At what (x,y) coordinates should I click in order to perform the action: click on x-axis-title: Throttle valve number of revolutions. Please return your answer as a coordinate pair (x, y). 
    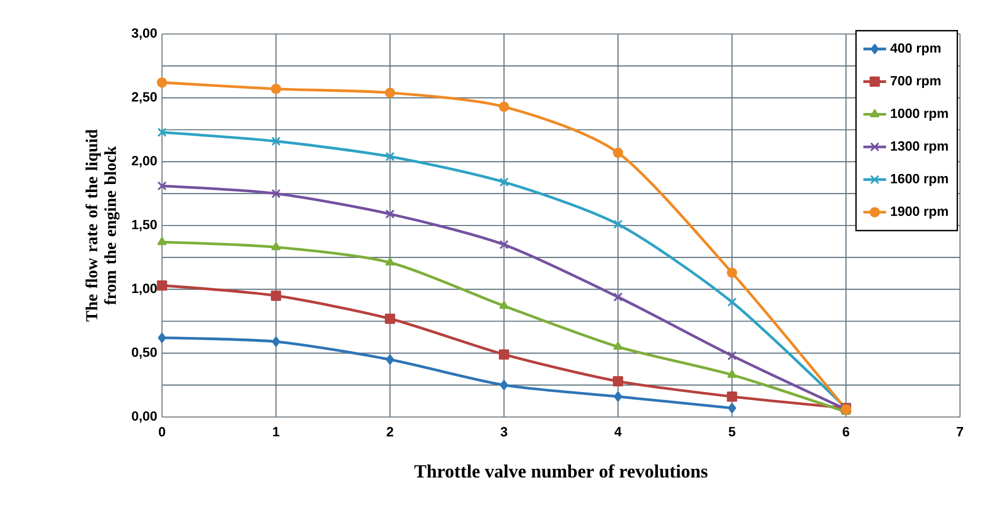
    Looking at the image, I should click on (561, 471).